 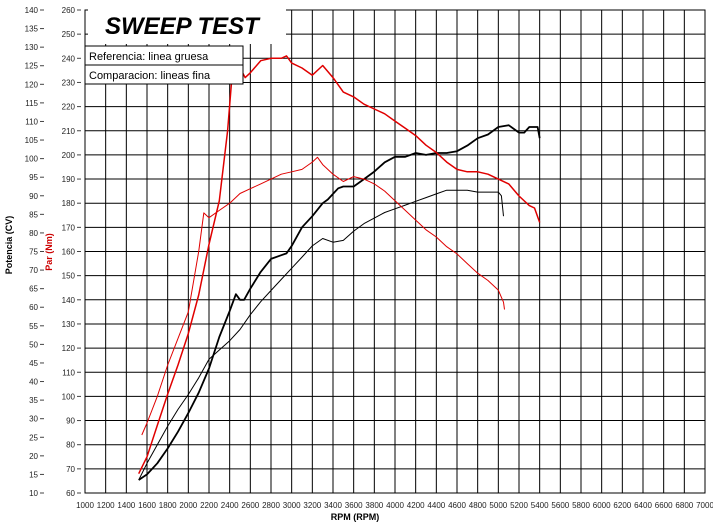 What do you see at coordinates (230, 505) in the screenshot?
I see `x-tick-label: 2400` at bounding box center [230, 505].